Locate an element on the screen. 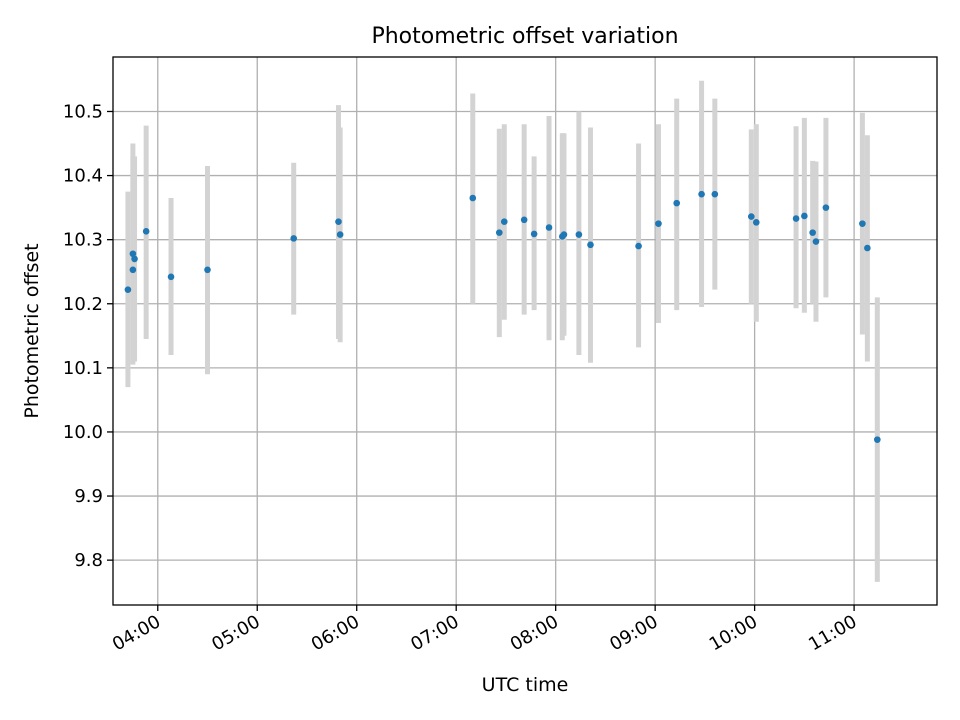 This screenshot has height=720, width=960. y-tick-label: 9.9 is located at coordinates (88, 496).